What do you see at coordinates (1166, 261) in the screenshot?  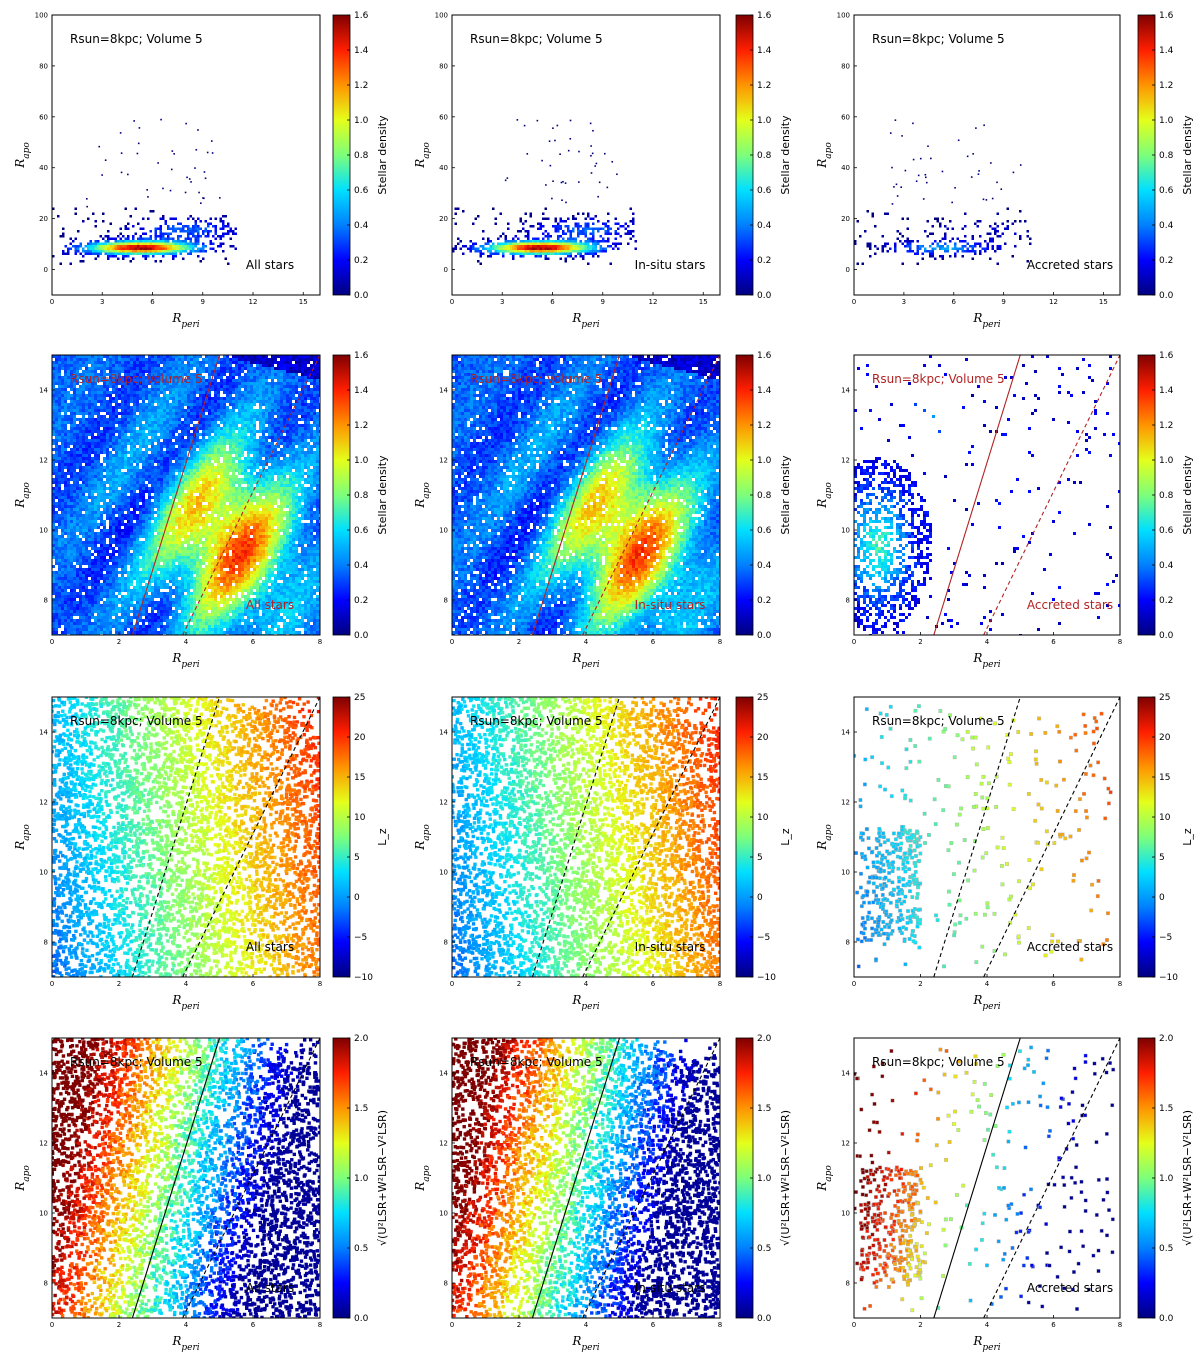 I see `colorbar-tick-label: 0.2` at bounding box center [1166, 261].